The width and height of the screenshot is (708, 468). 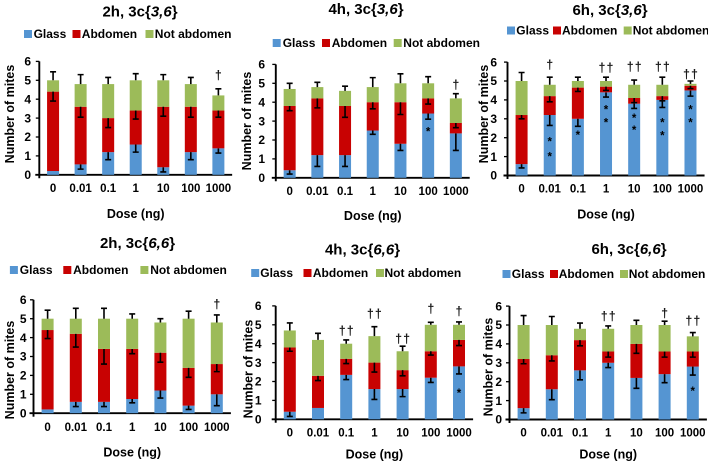 I want to click on svg-text: 2h, 3c{3,6}, so click(x=139, y=12).